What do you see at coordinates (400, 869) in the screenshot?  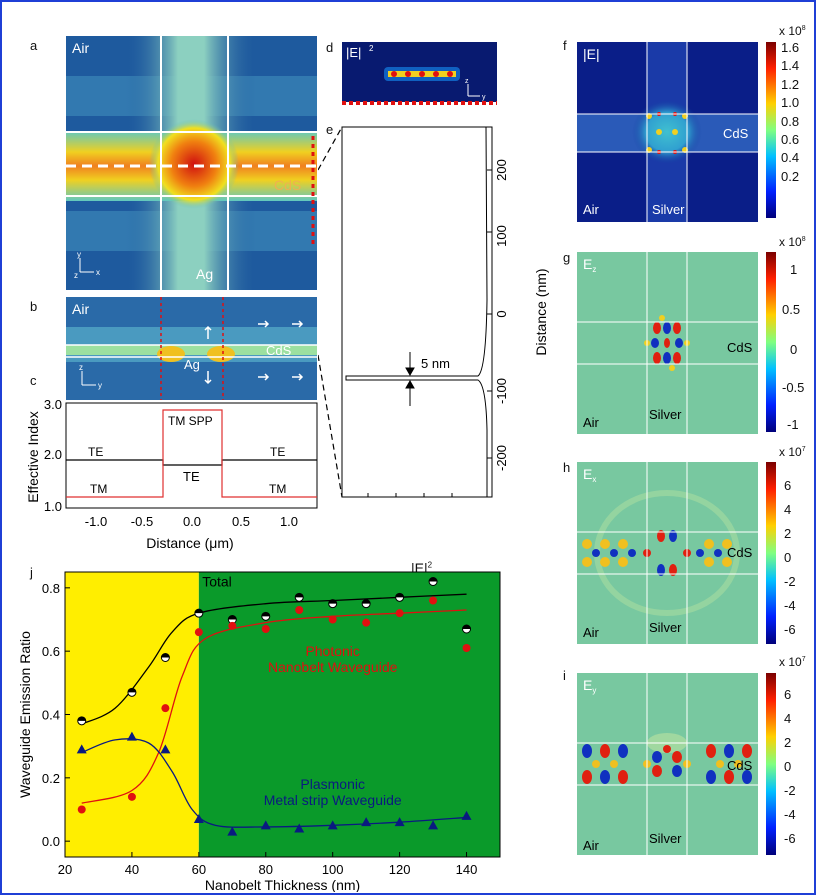 I see `x-tick-label: 120` at bounding box center [400, 869].